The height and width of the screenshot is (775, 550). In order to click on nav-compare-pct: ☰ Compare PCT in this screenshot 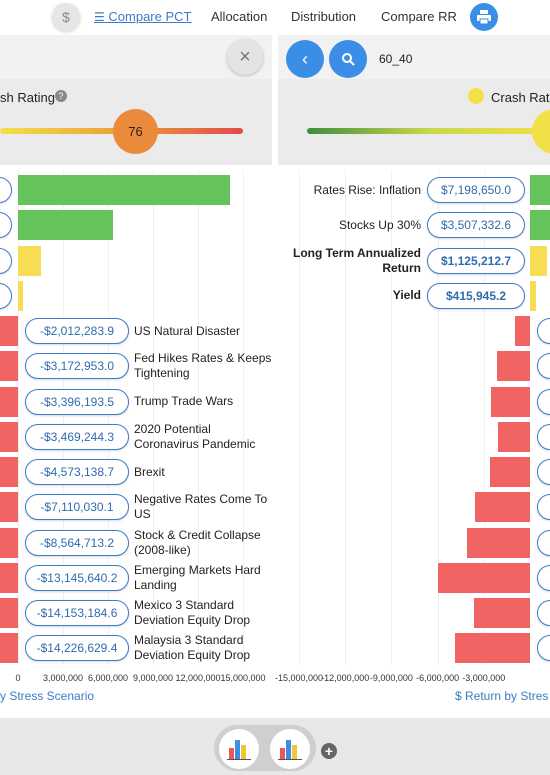, I will do `click(142, 16)`.